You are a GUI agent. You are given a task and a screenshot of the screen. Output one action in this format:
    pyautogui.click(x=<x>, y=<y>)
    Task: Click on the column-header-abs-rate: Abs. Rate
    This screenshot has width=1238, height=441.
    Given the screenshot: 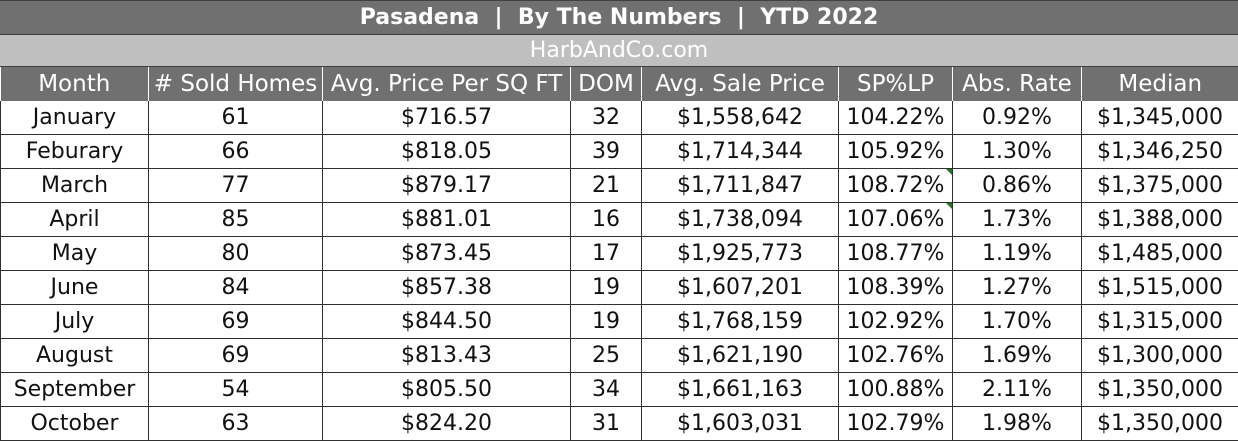 What is the action you would take?
    pyautogui.click(x=1017, y=84)
    